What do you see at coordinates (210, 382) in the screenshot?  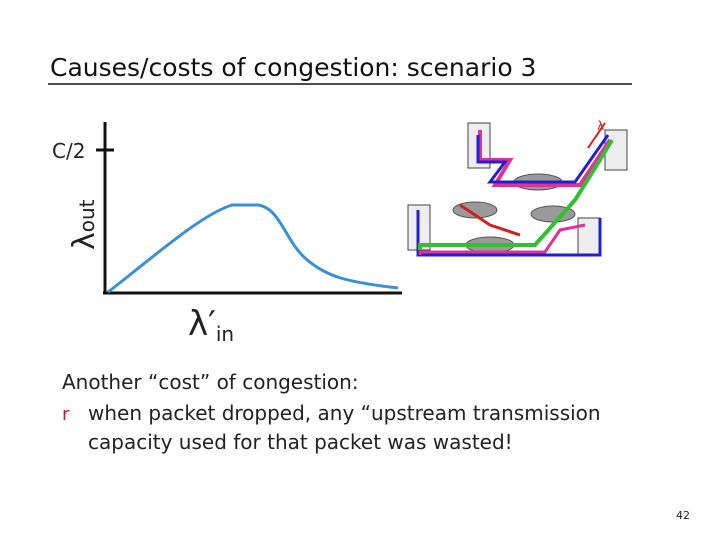 I see `lead-text: Another “cost” of congestion:` at bounding box center [210, 382].